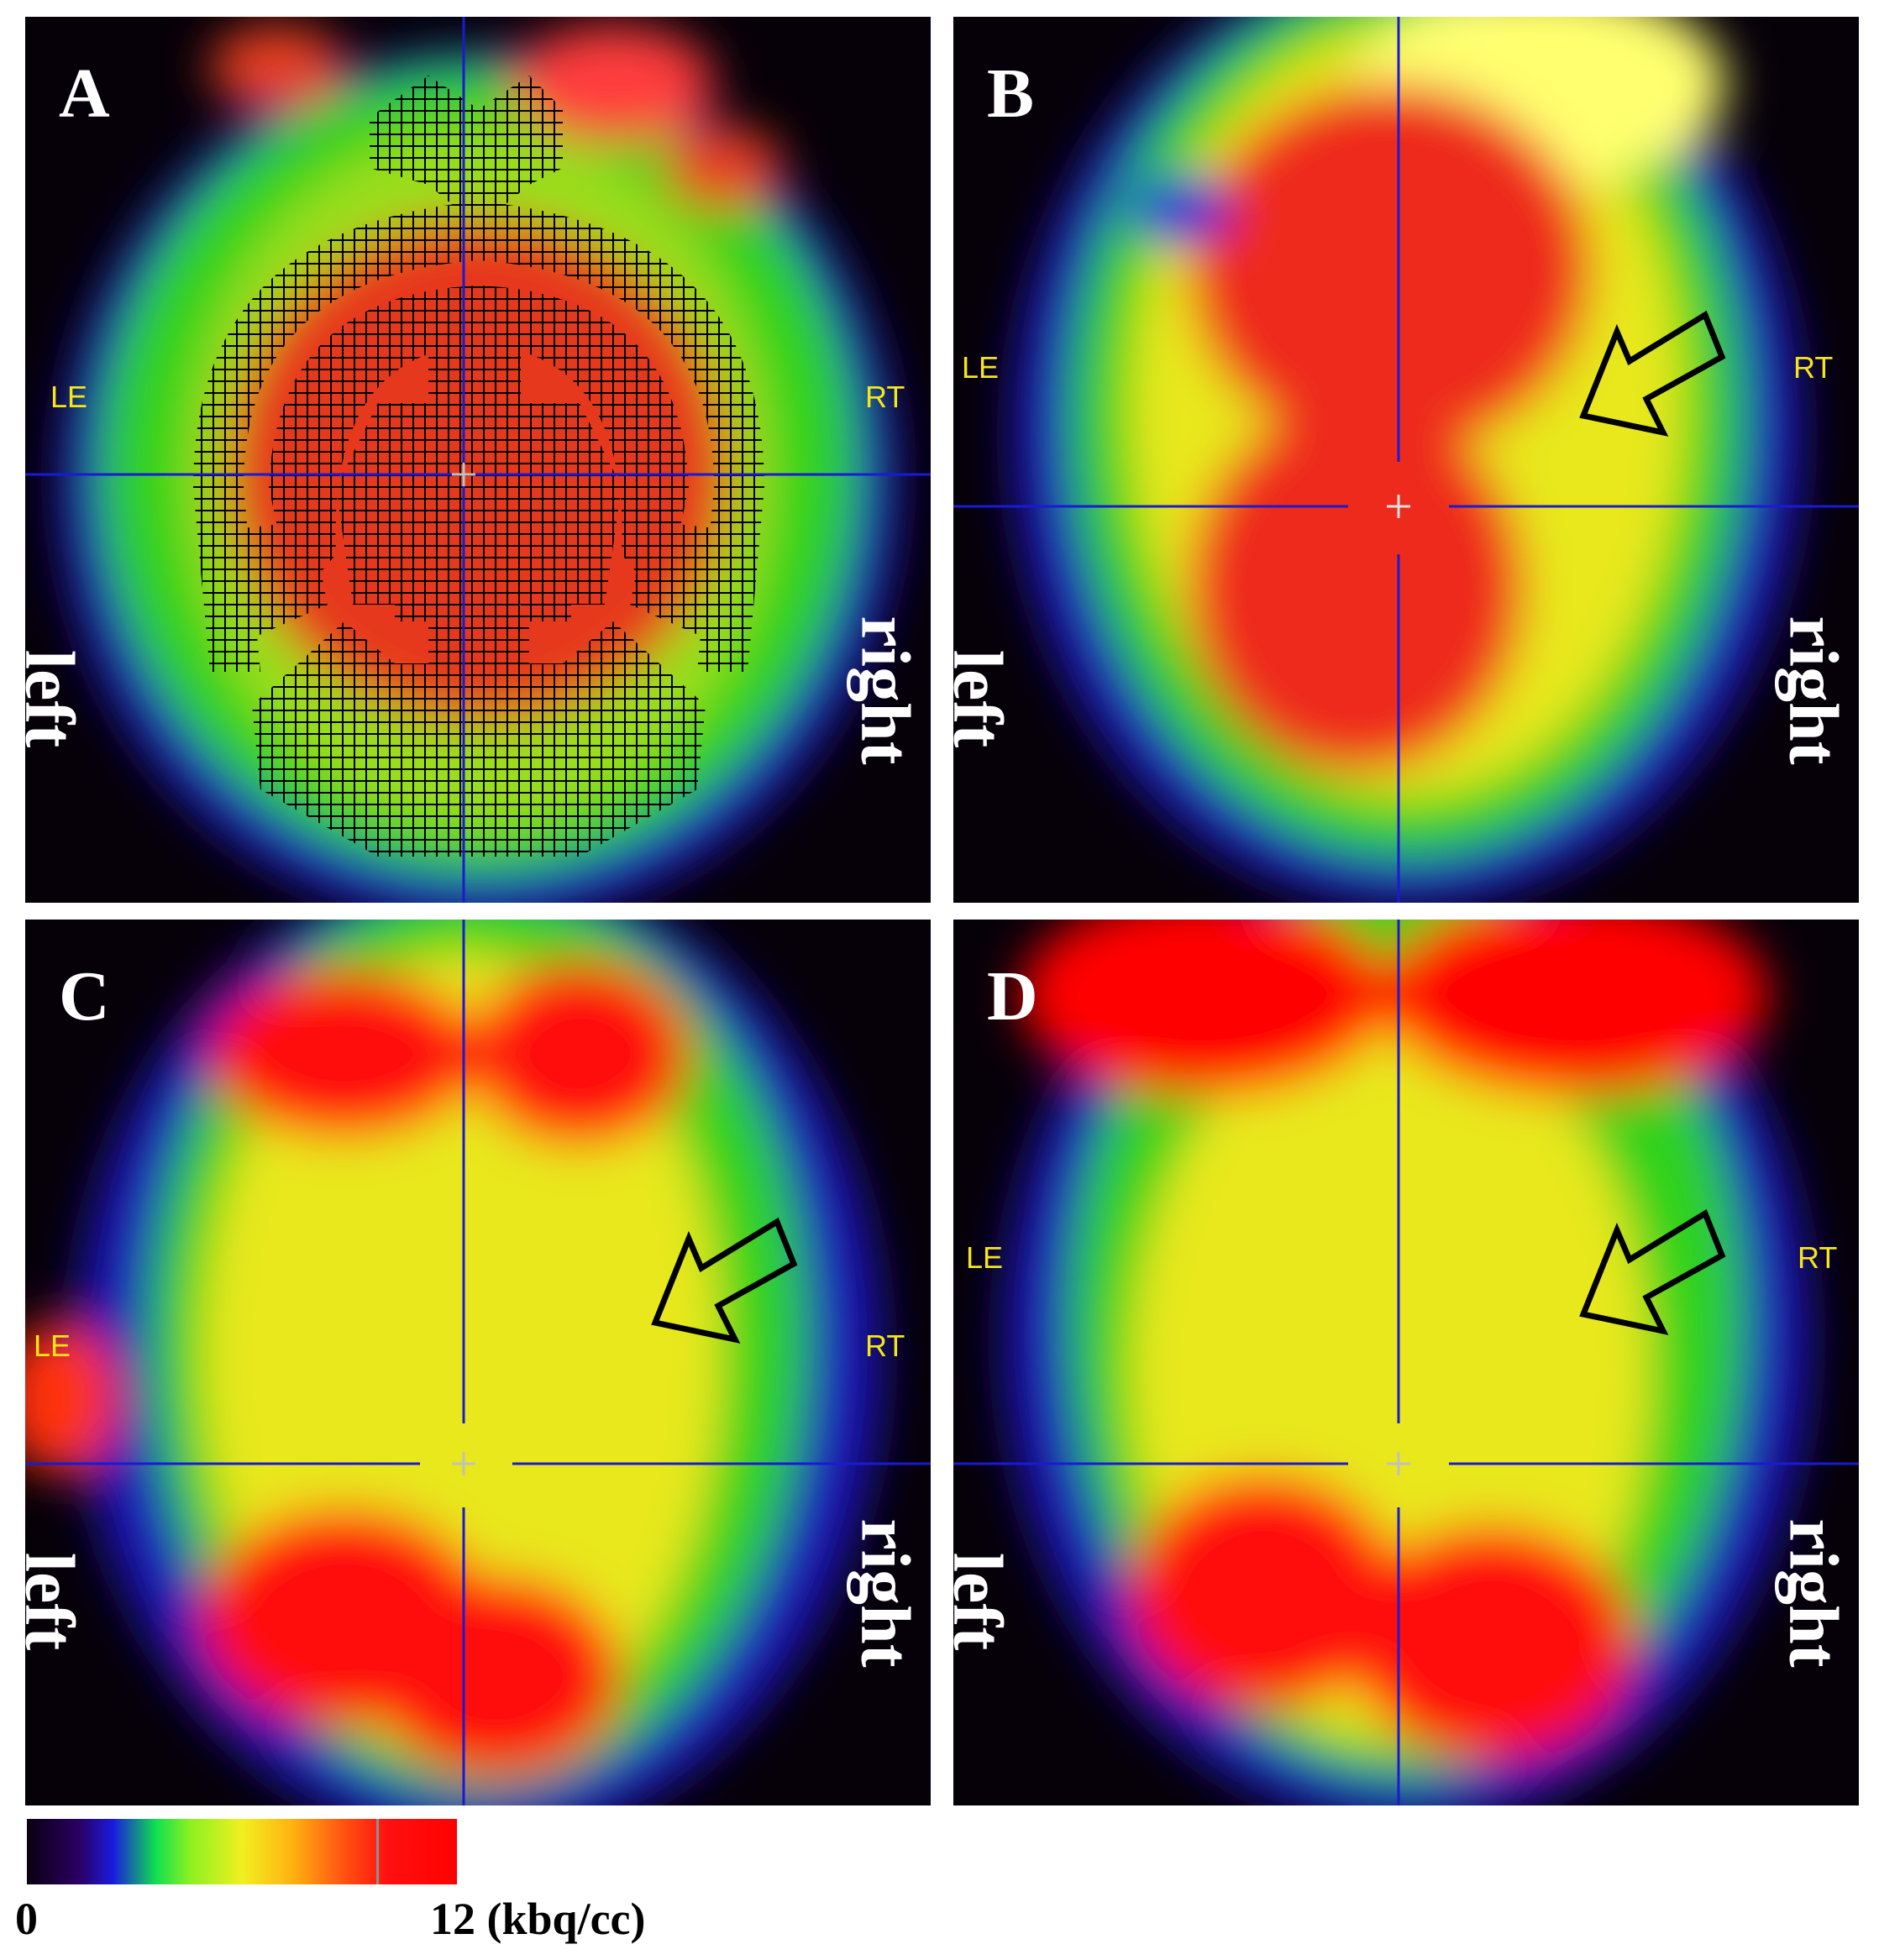 The width and height of the screenshot is (1879, 1960). I want to click on panel-letter: D, so click(1012, 996).